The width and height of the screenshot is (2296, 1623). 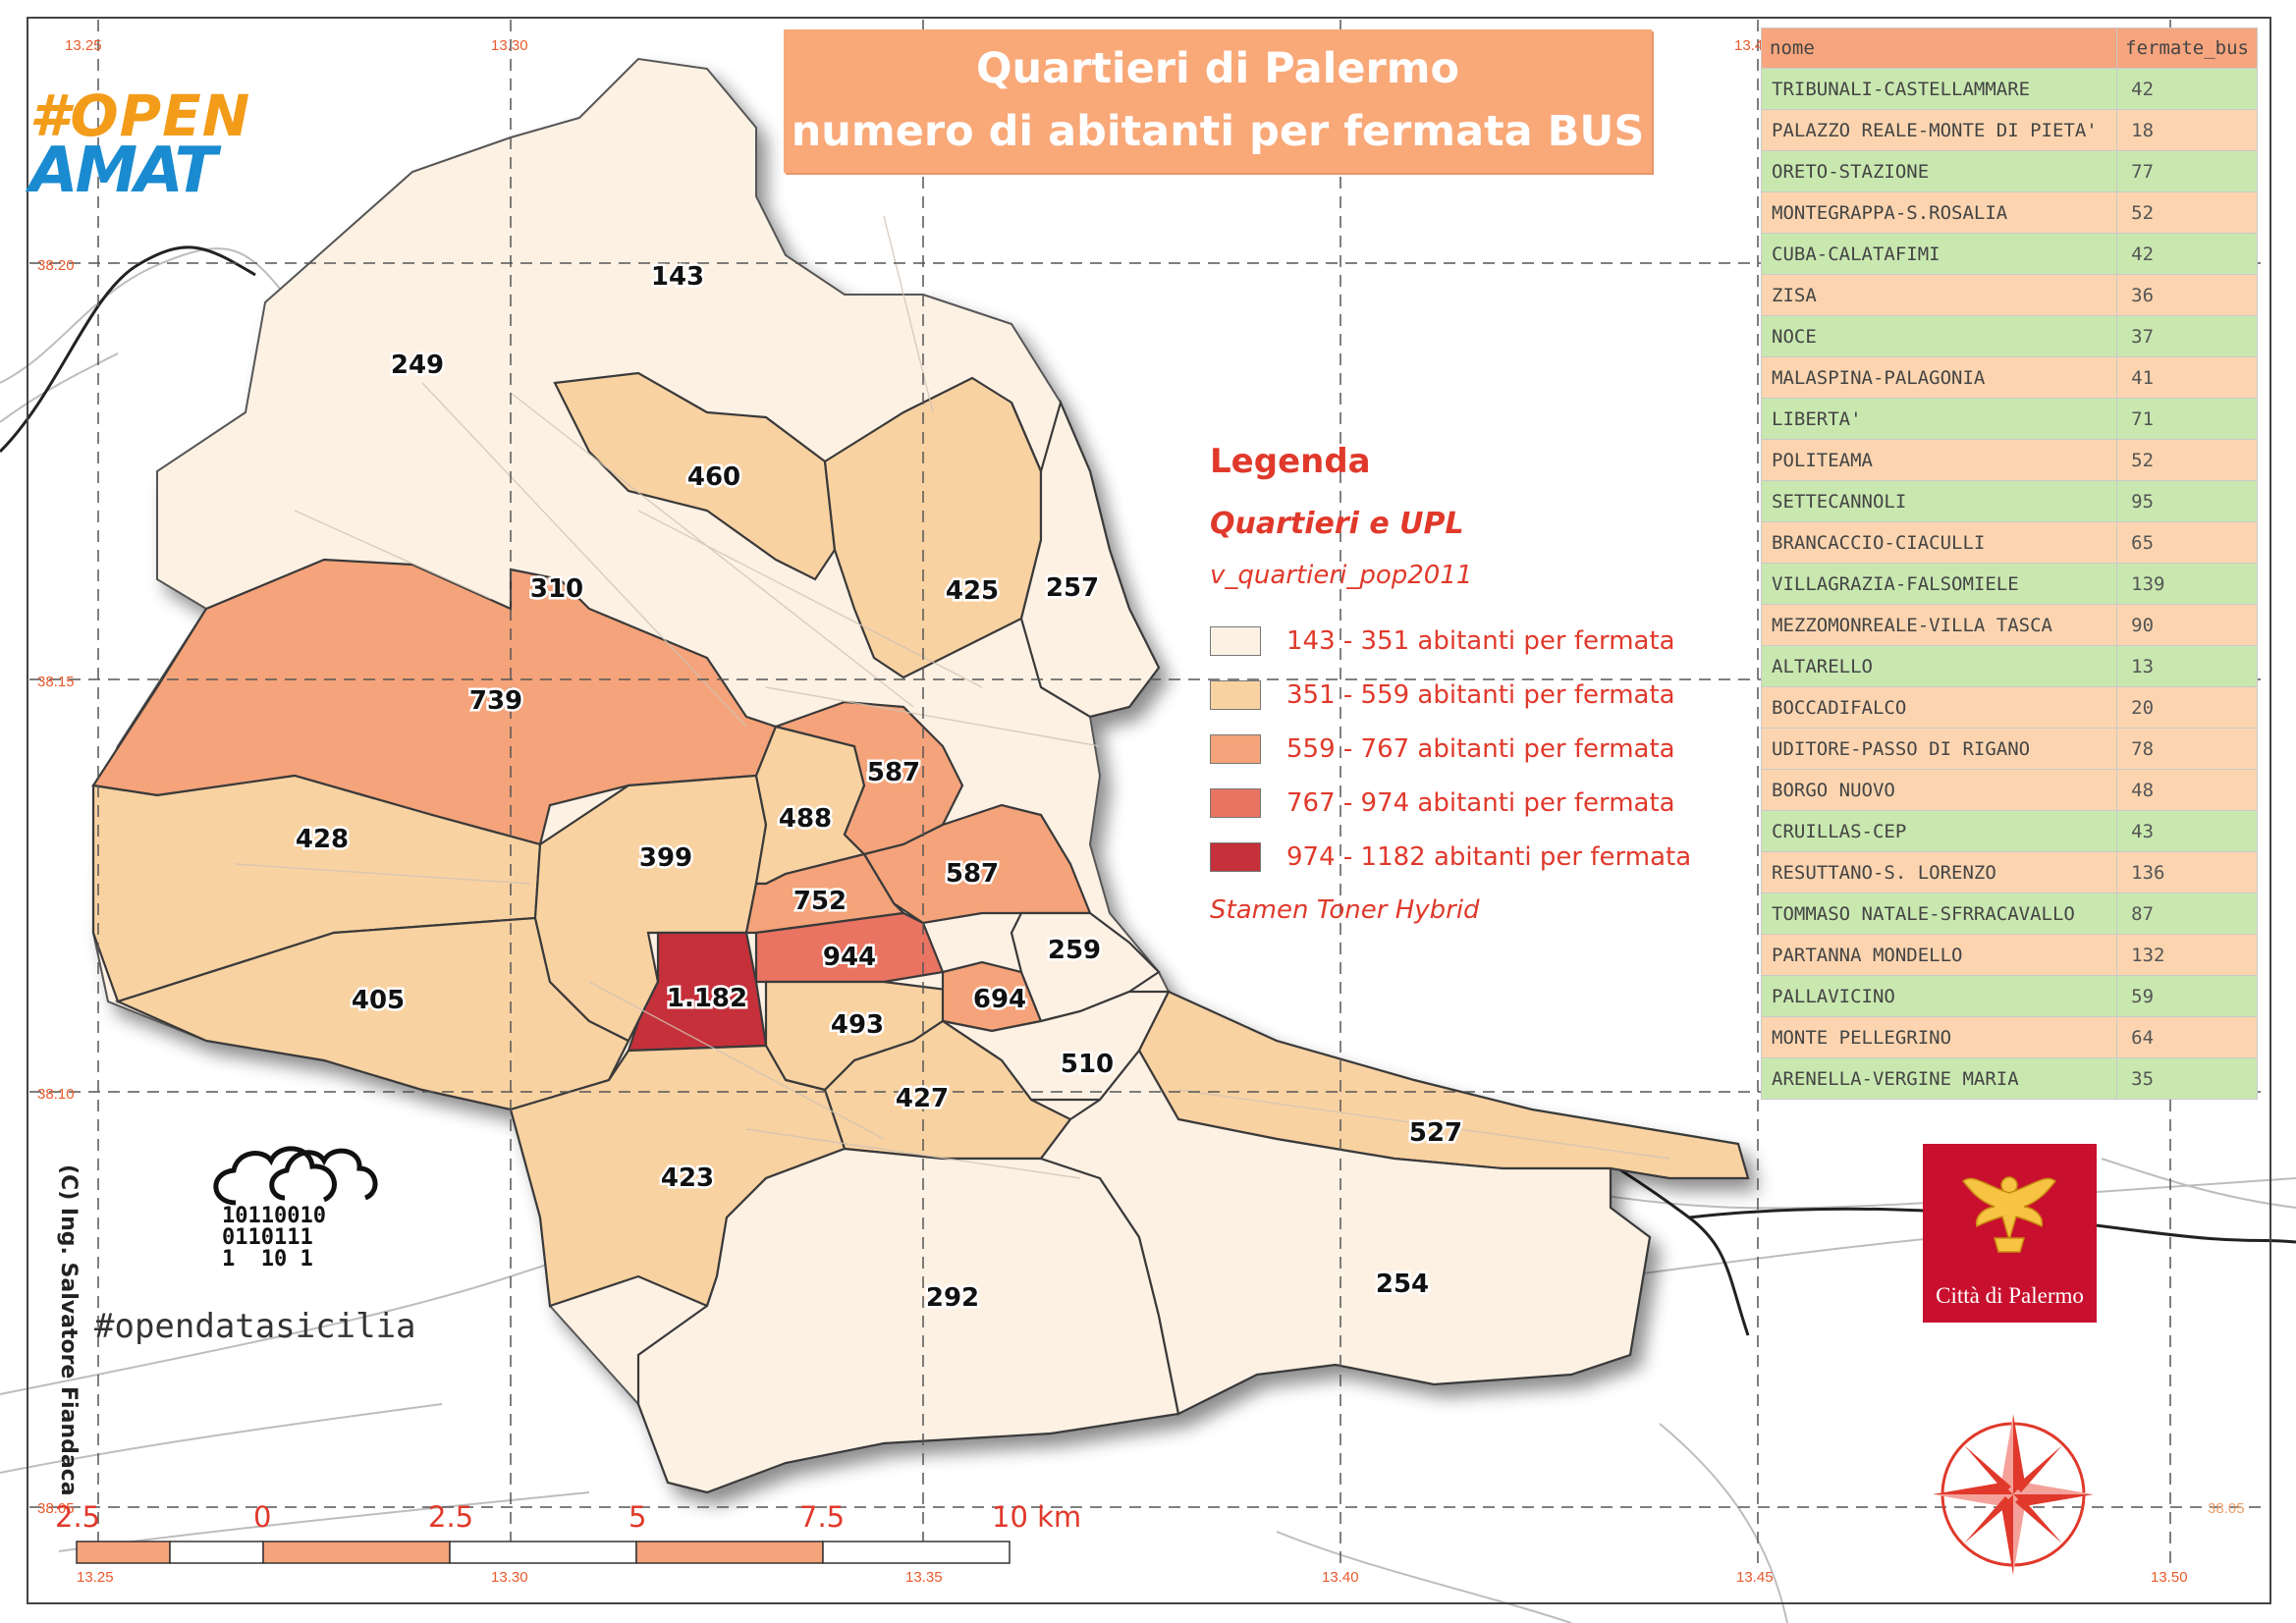 What do you see at coordinates (1939, 130) in the screenshot?
I see `cell-nome: PALAZZO REALE-MONTE DI PIETA'` at bounding box center [1939, 130].